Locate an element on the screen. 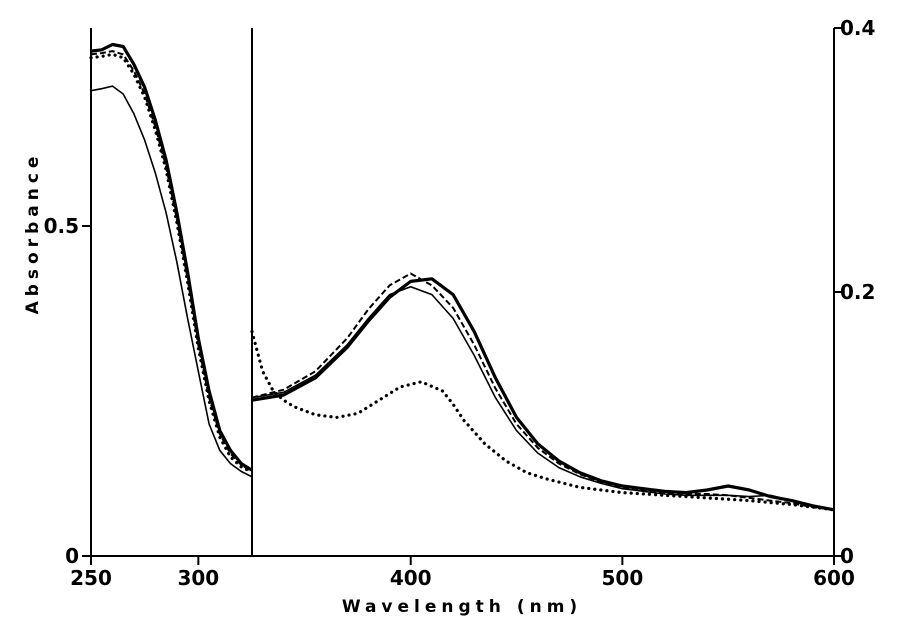 Image resolution: width=905 pixels, height=630 pixels. x-axis-title: Wavelength (nm) is located at coordinates (462, 607).